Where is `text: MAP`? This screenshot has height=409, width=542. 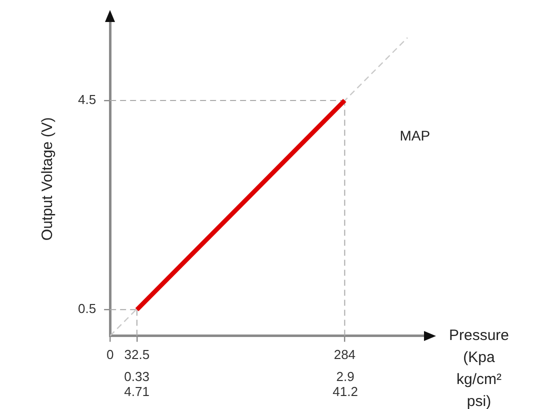 text: MAP is located at coordinates (415, 135).